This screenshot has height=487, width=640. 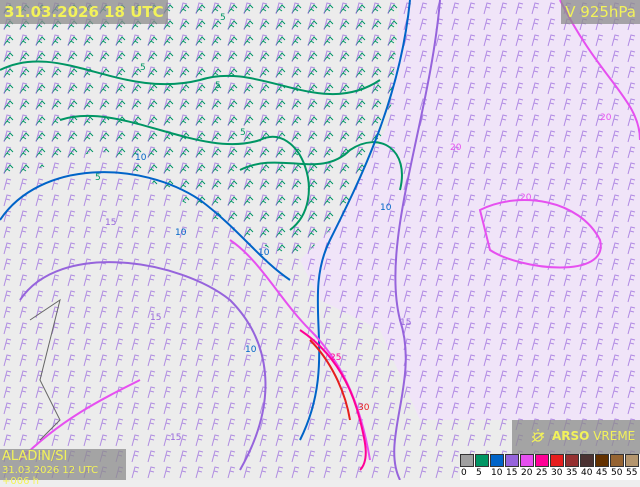 I want to click on model-name: ALADIN/SI, so click(x=35, y=456).